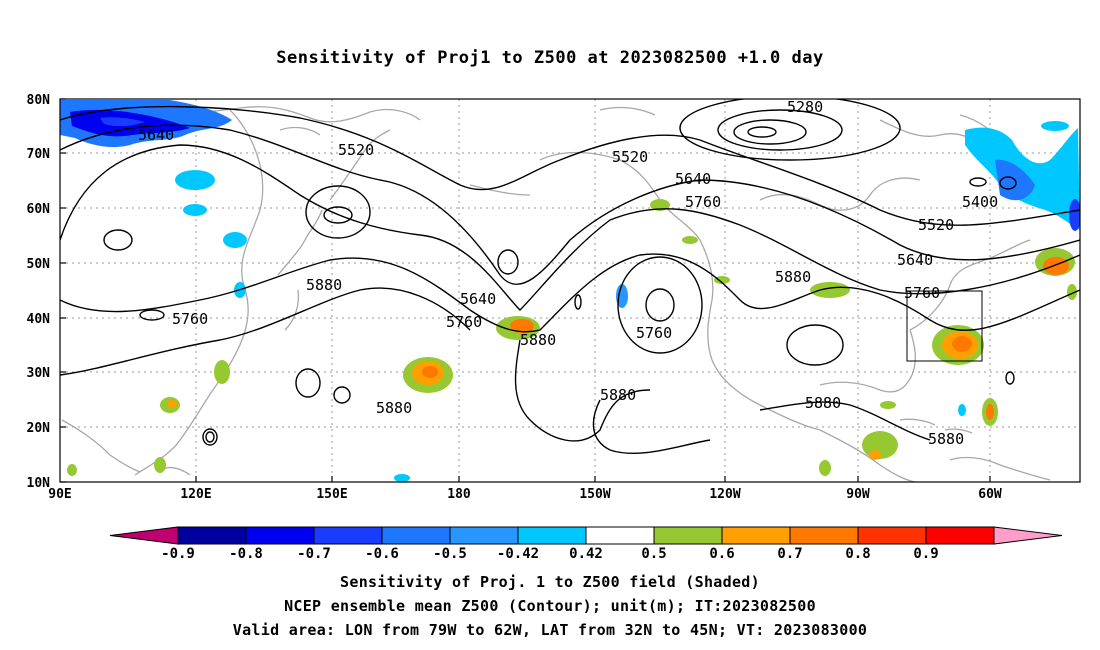  Describe the element at coordinates (944, 326) in the screenshot. I see `valid-area-box` at that location.